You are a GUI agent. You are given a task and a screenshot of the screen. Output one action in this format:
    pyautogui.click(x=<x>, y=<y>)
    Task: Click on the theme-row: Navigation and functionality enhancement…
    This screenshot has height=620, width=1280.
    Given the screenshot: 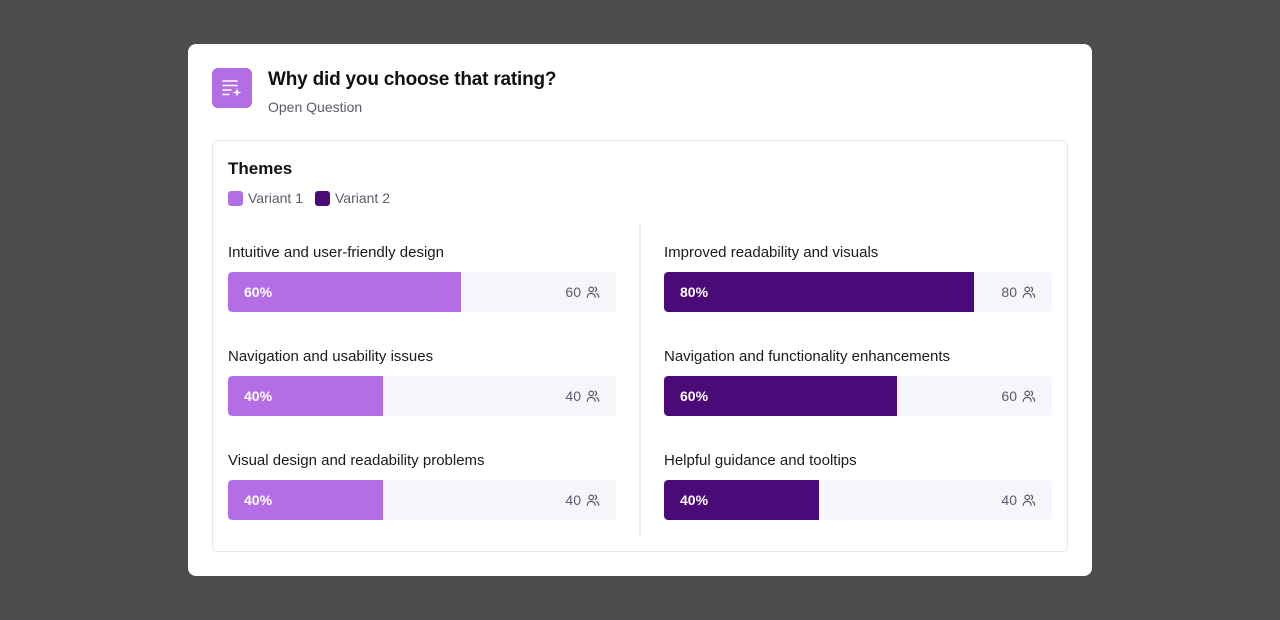 What is the action you would take?
    pyautogui.click(x=858, y=397)
    